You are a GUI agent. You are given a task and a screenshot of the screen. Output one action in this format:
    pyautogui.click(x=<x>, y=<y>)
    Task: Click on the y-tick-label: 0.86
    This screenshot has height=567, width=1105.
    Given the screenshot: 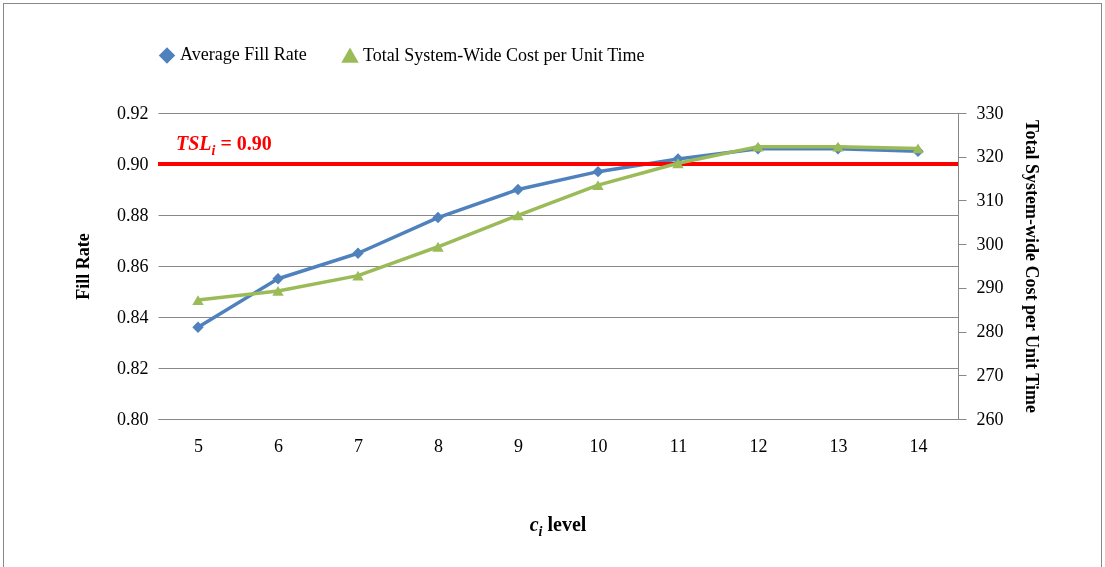 What is the action you would take?
    pyautogui.click(x=133, y=265)
    